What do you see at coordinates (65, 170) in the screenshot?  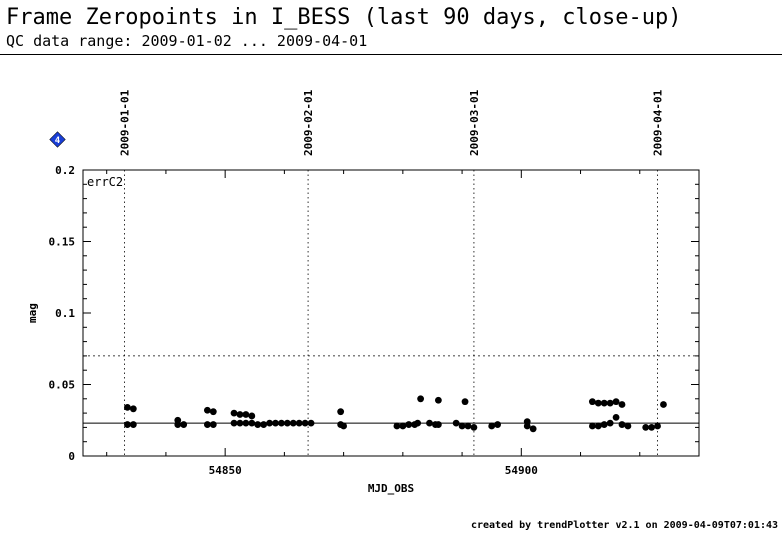 I see `y-tick-label: 0.2` at bounding box center [65, 170].